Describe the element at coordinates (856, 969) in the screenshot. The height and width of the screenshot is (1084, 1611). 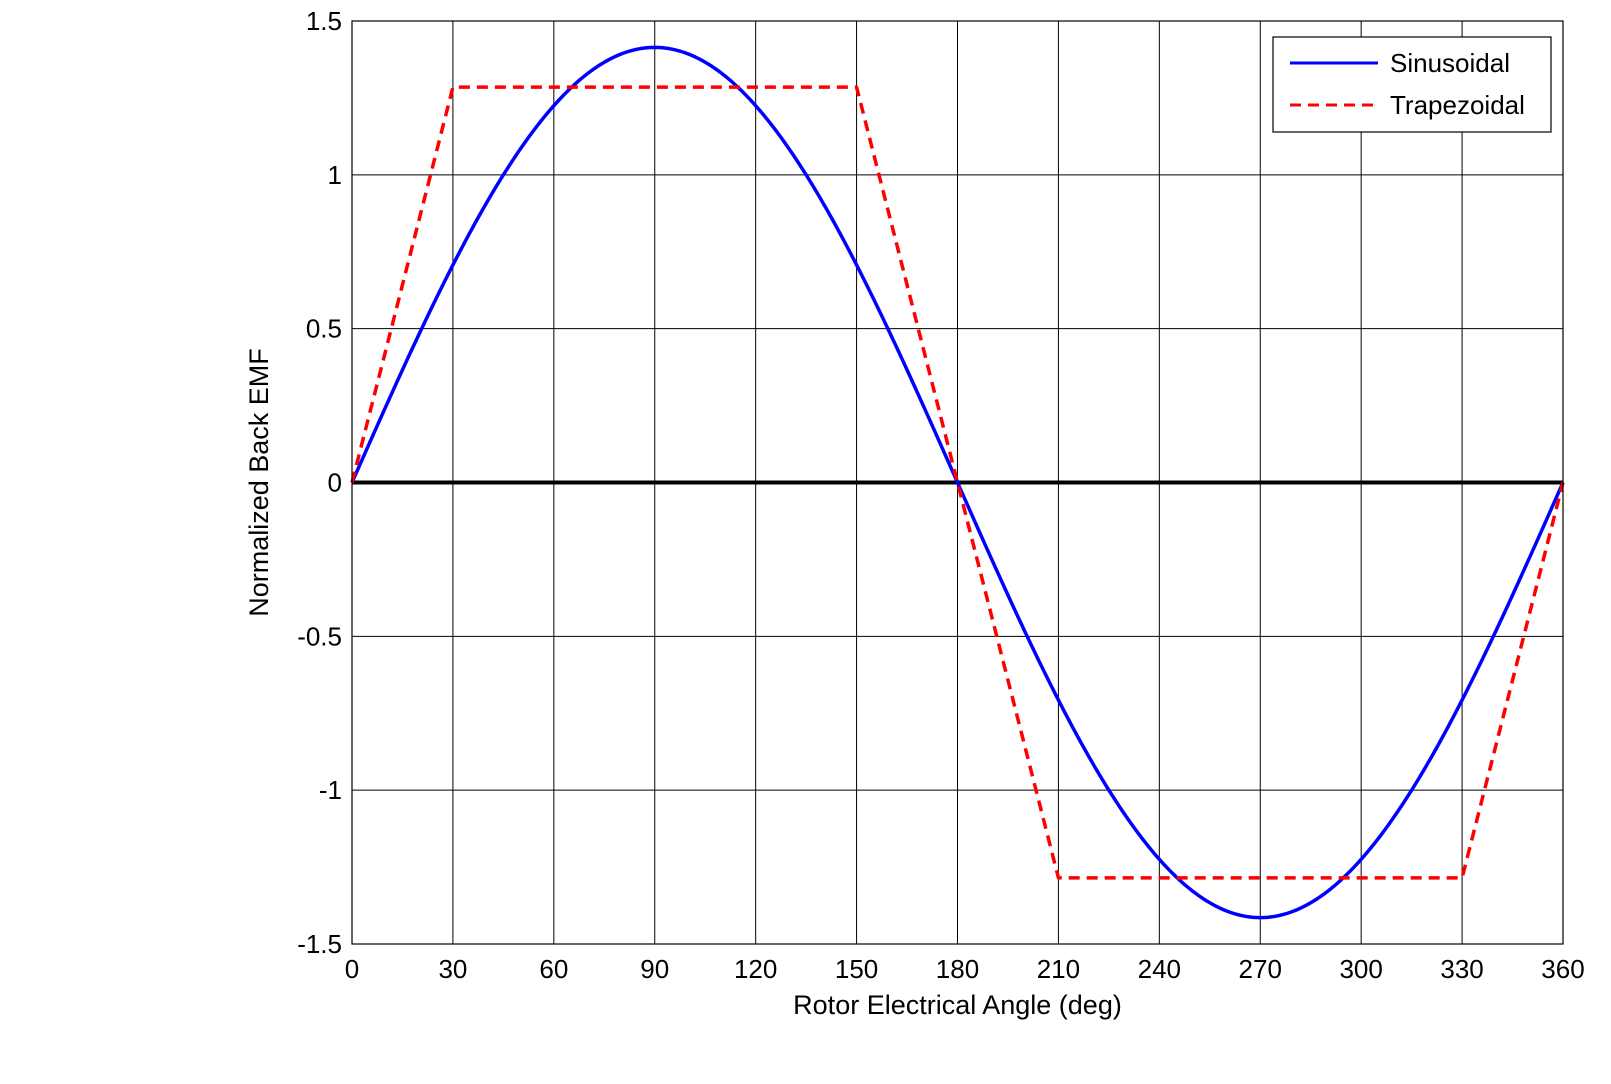
I see `x-tick-label: 150` at that location.